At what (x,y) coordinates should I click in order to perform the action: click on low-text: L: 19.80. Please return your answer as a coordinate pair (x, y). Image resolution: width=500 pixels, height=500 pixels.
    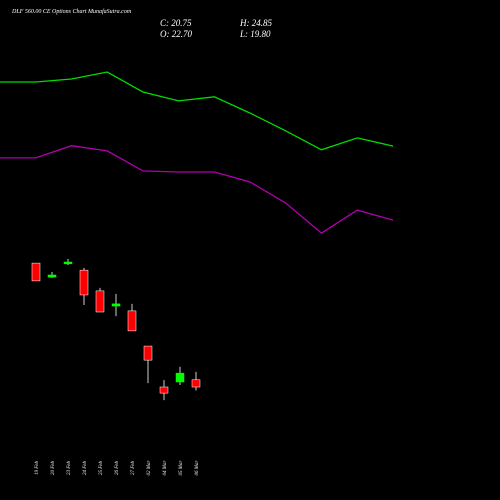
    Looking at the image, I should click on (255, 34).